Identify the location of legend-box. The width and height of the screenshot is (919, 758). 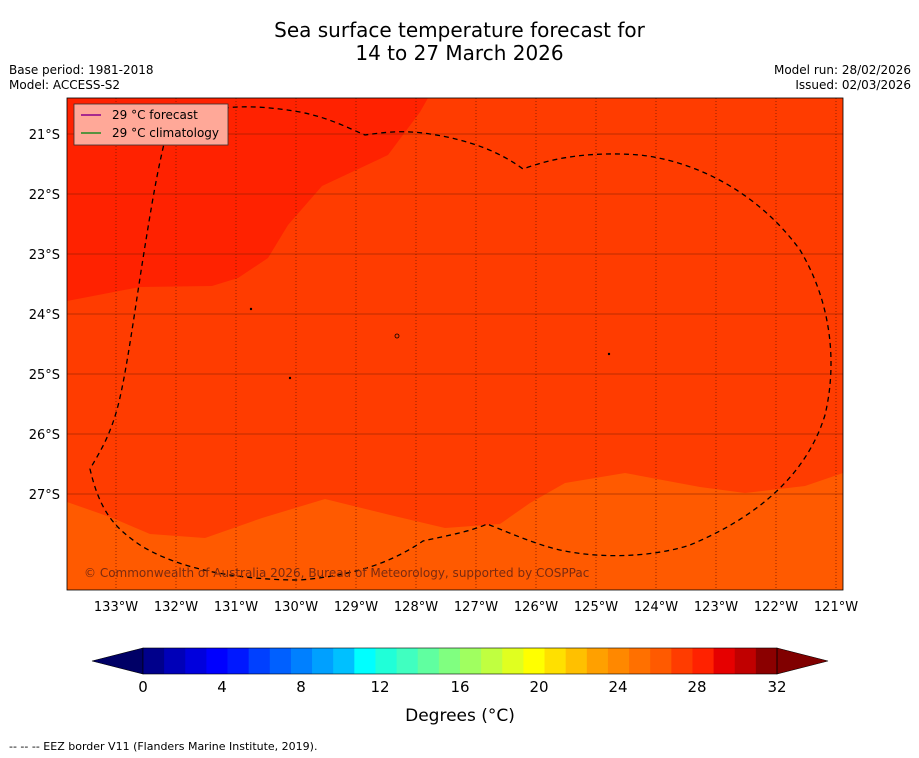
(151, 124).